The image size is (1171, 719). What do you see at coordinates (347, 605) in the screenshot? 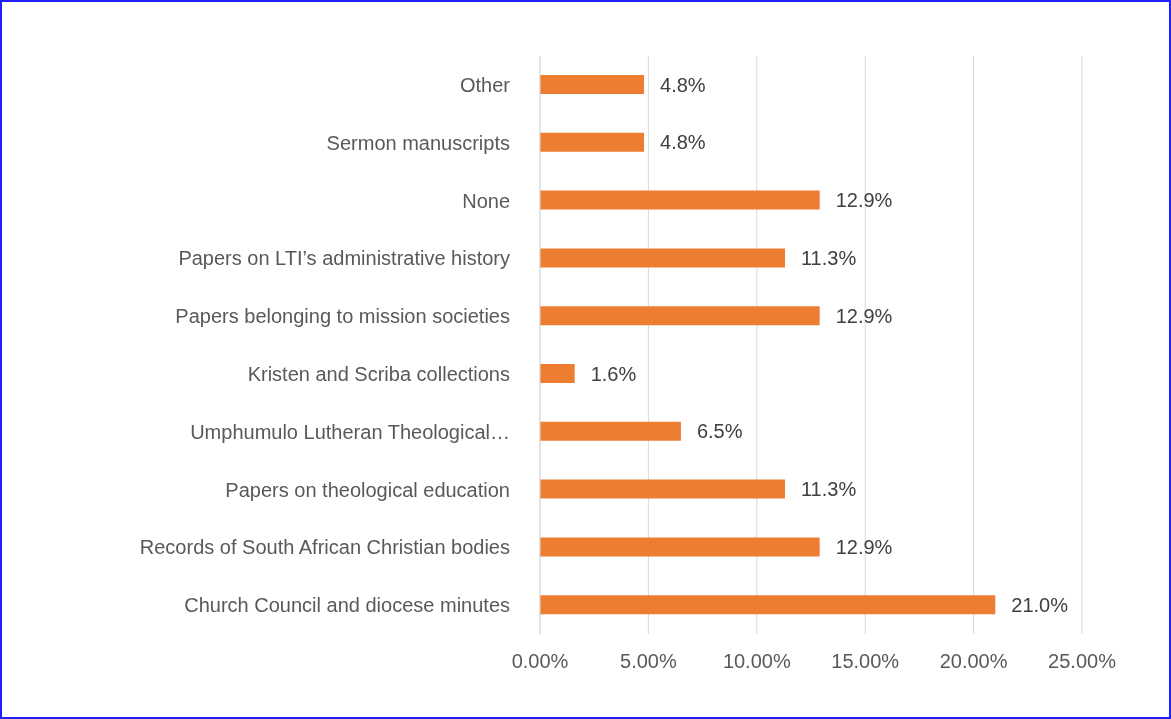
I see `y-tick-label: Church Council and diocese minutes` at bounding box center [347, 605].